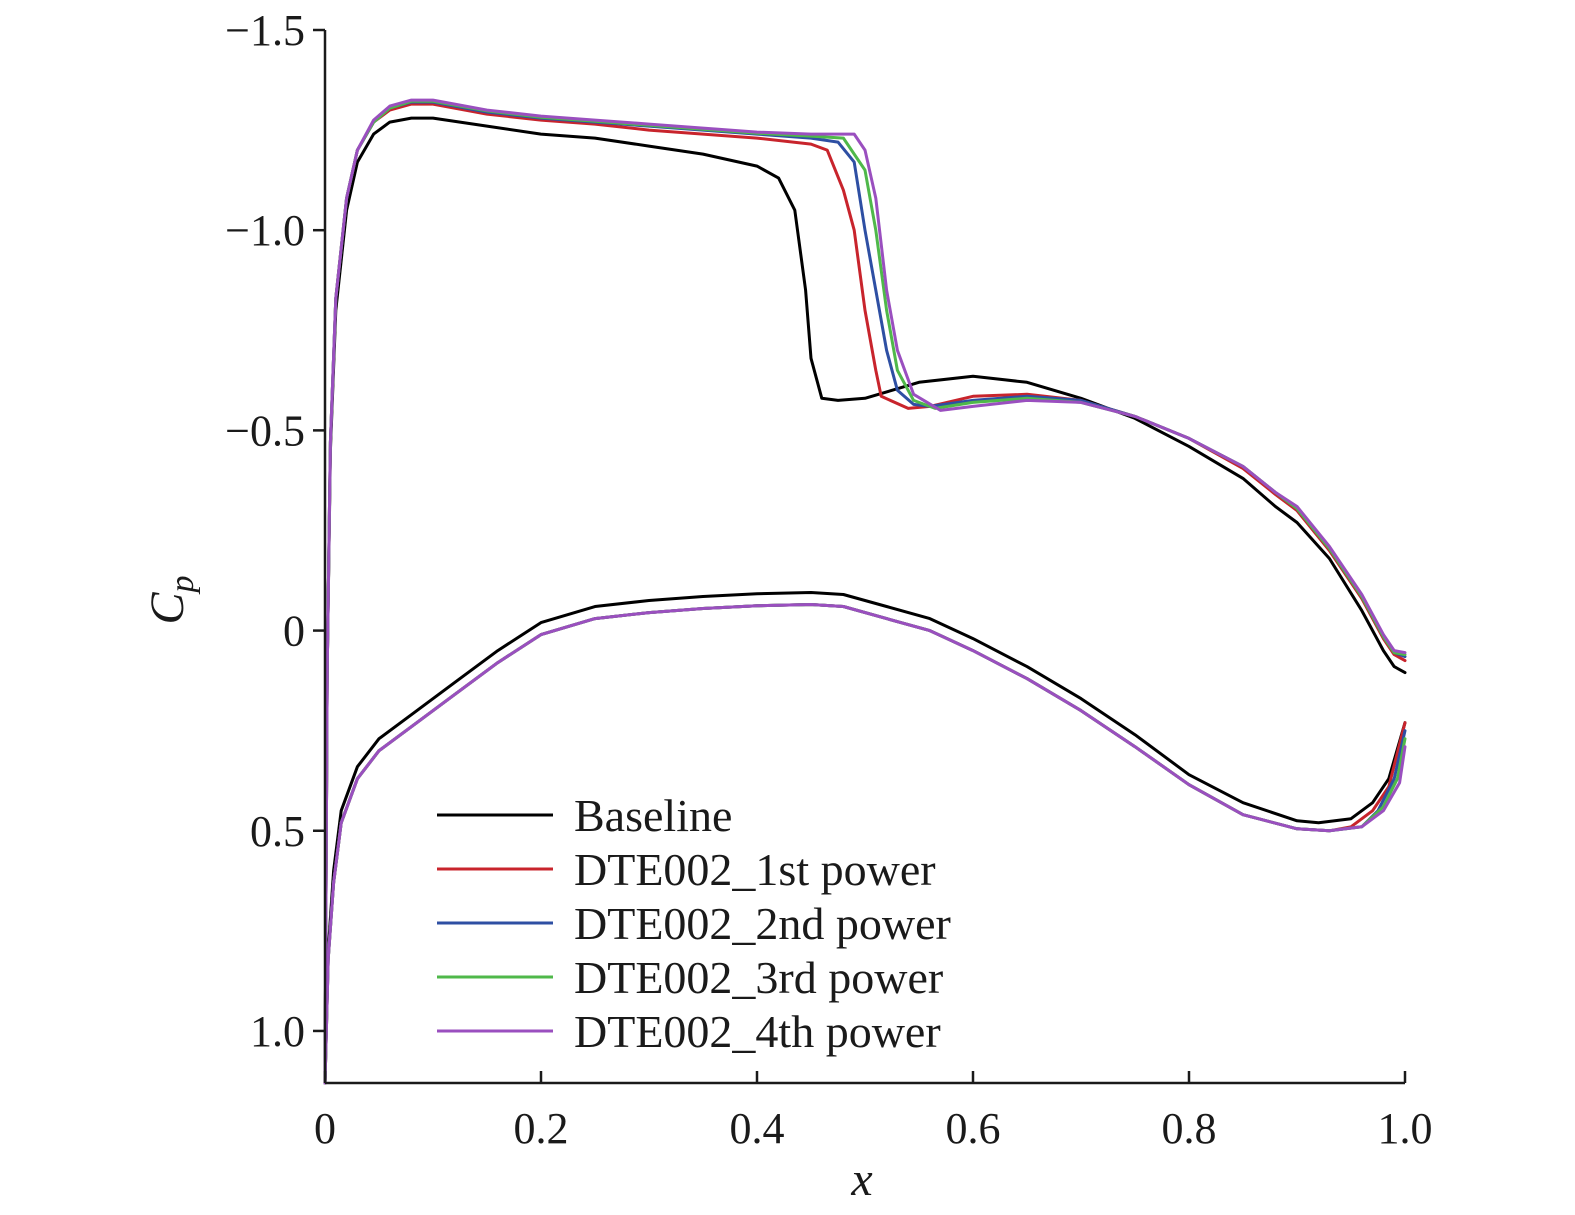 This screenshot has height=1215, width=1575. Describe the element at coordinates (275, 531) in the screenshot. I see `y-ticks: −1.5 −1.0 −0.5 0 0.5 1.0` at that location.